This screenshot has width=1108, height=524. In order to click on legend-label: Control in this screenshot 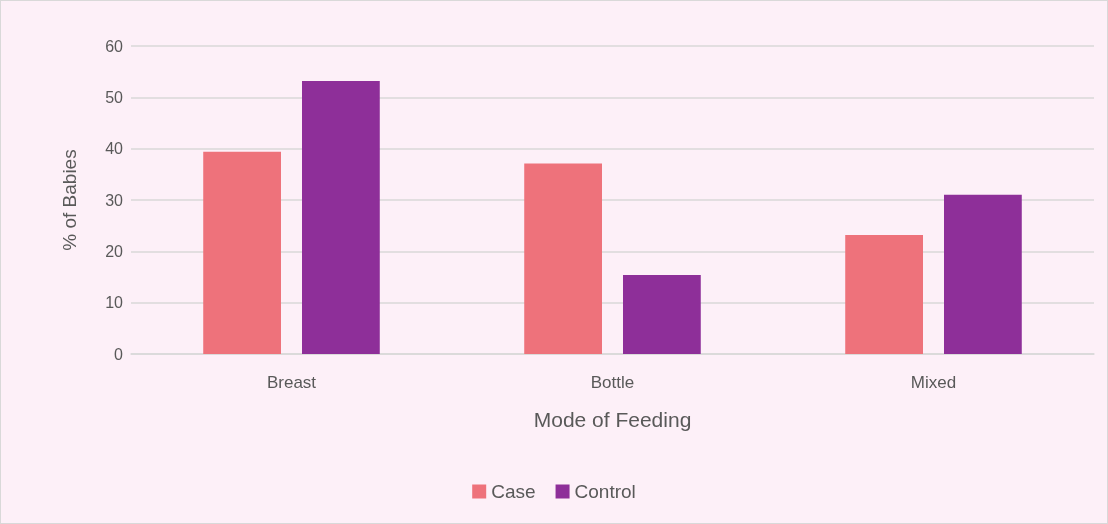, I will do `click(605, 491)`.